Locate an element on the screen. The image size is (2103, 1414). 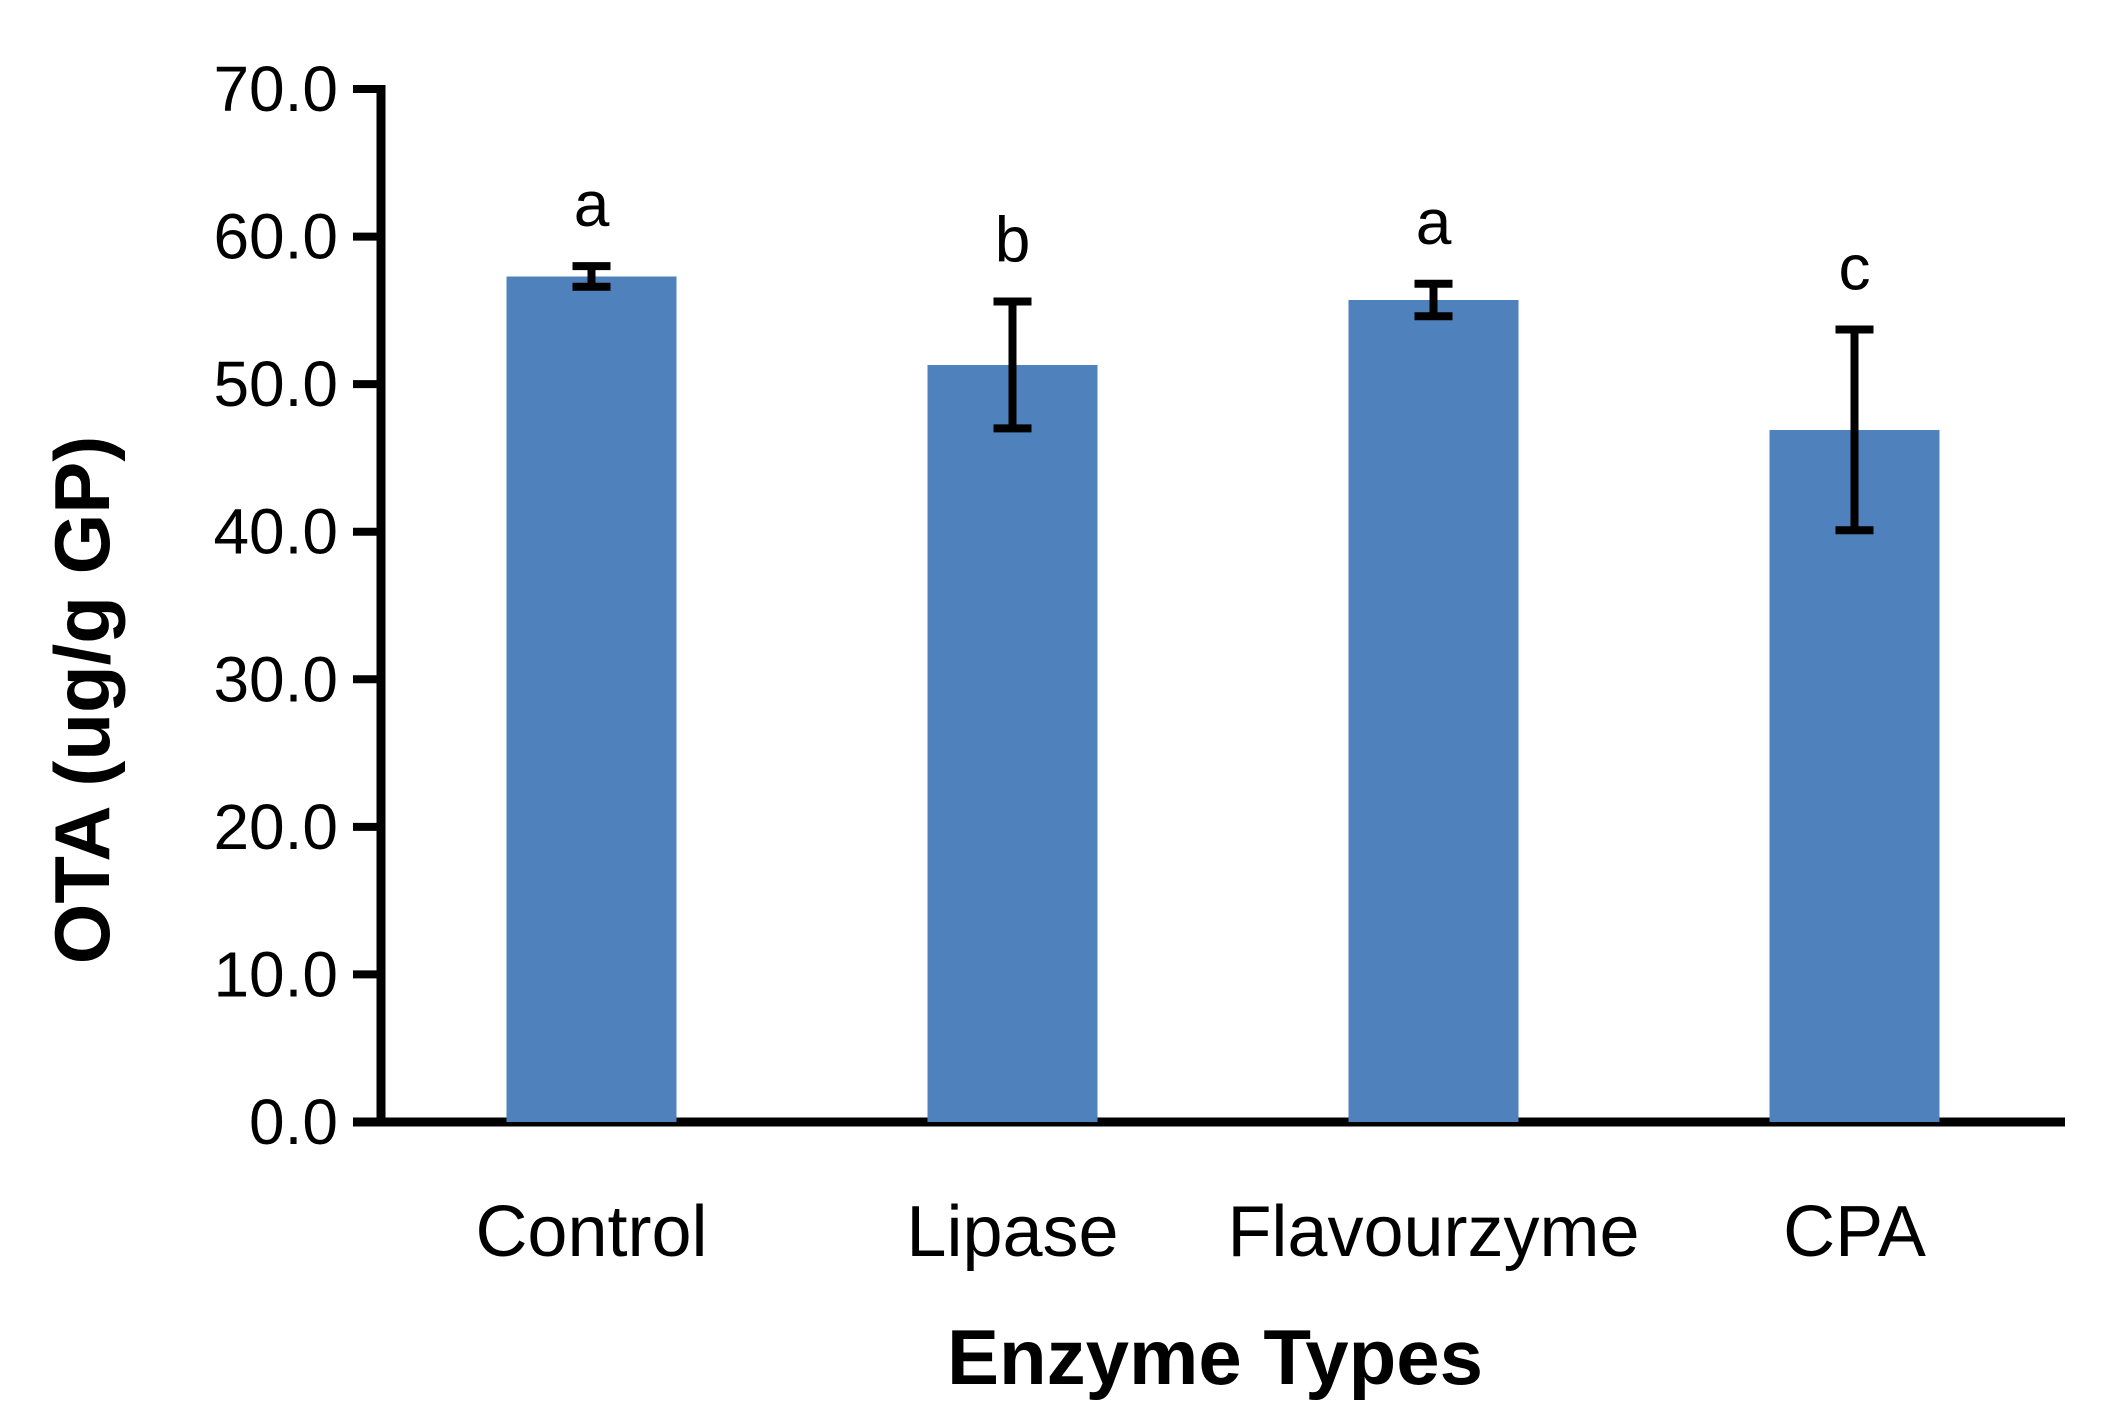
x-tick-label-cpa: CPA is located at coordinates (1854, 1232).